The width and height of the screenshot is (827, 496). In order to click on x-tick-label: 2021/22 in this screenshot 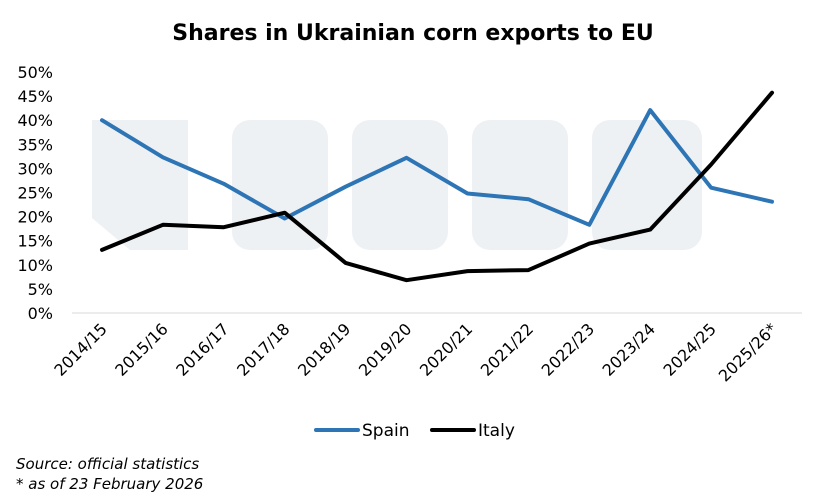, I will do `click(507, 349)`.